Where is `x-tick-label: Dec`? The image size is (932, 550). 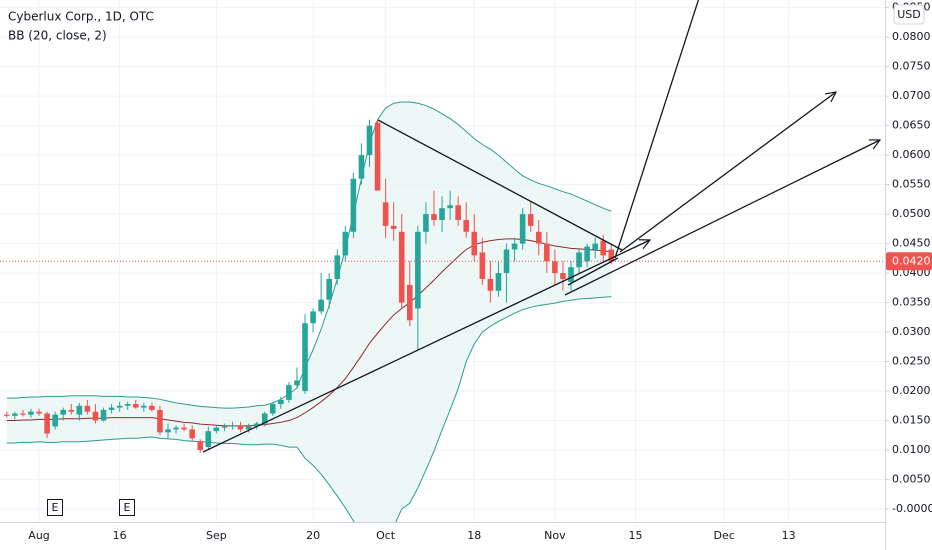
x-tick-label: Dec is located at coordinates (723, 535).